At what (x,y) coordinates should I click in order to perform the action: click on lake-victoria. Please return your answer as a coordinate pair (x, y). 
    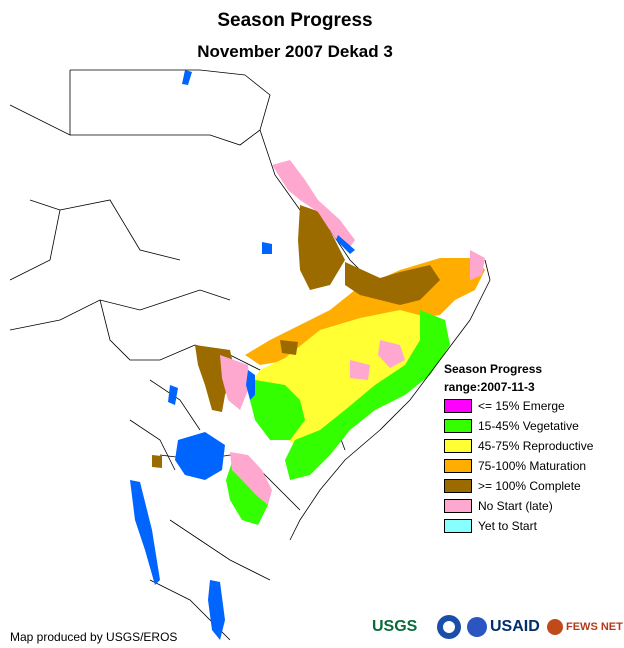
    Looking at the image, I should click on (200, 456).